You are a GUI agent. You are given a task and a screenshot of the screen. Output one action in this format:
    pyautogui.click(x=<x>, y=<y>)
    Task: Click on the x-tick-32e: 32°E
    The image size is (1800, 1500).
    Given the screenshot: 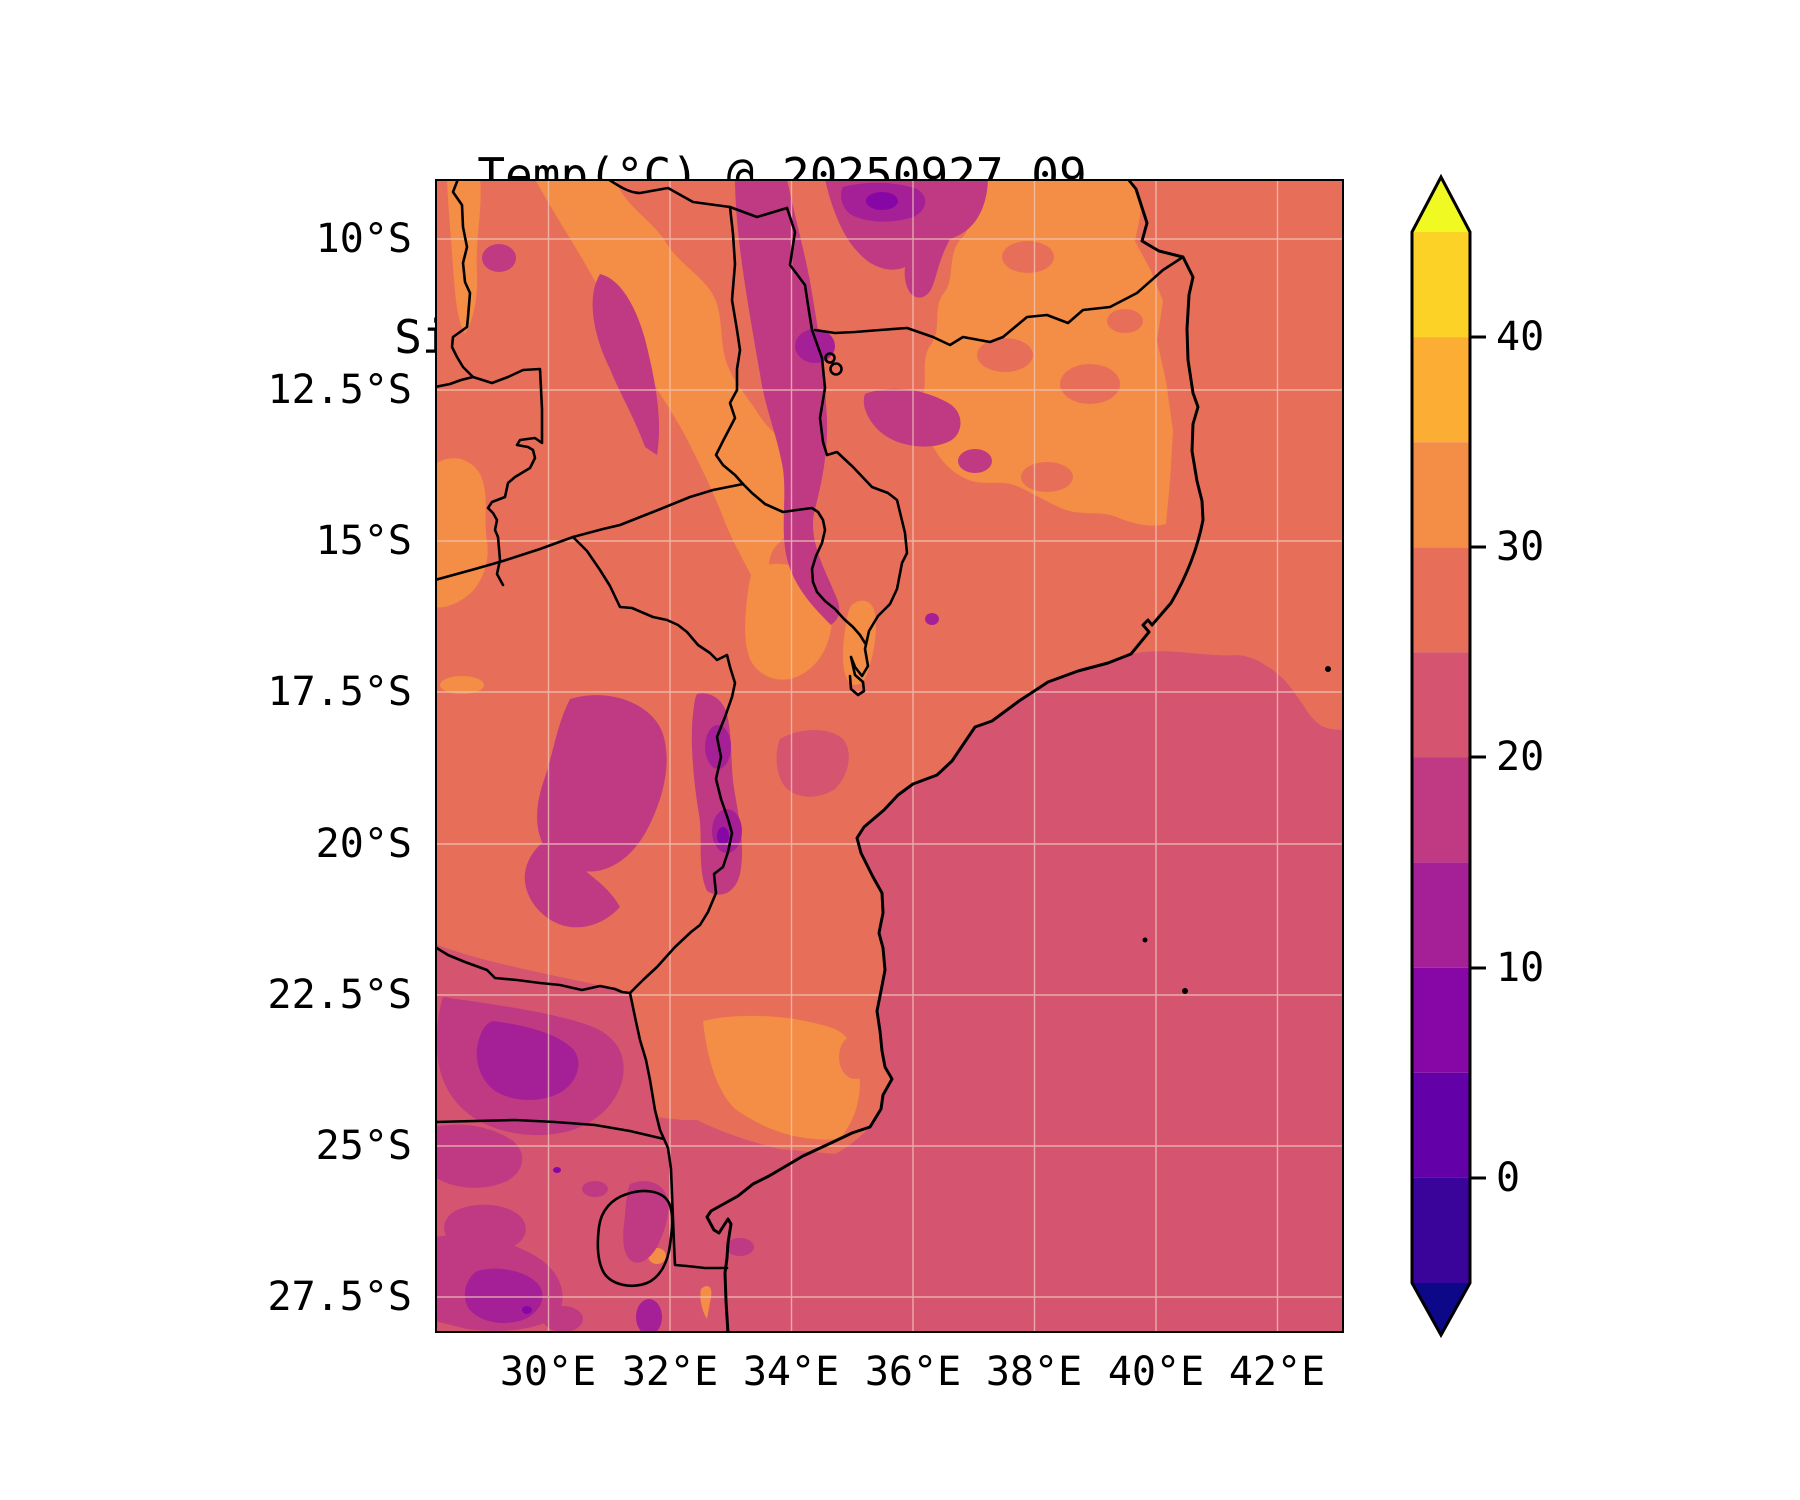 What is the action you would take?
    pyautogui.click(x=670, y=1372)
    